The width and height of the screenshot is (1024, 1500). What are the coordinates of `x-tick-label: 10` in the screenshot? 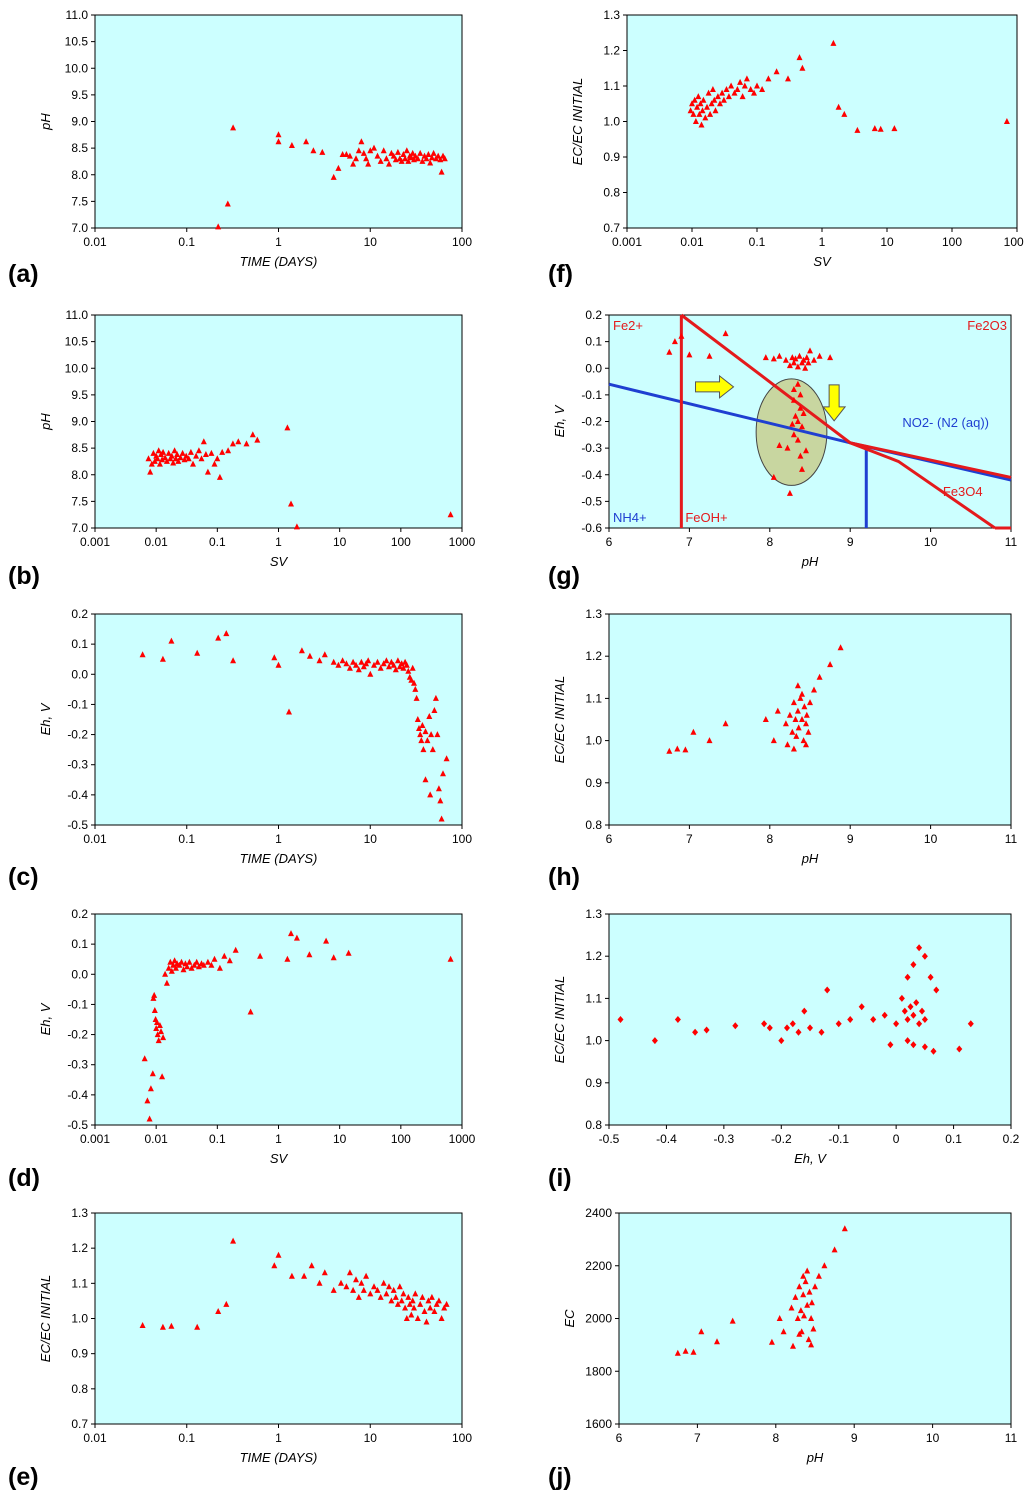 It's located at (887, 242).